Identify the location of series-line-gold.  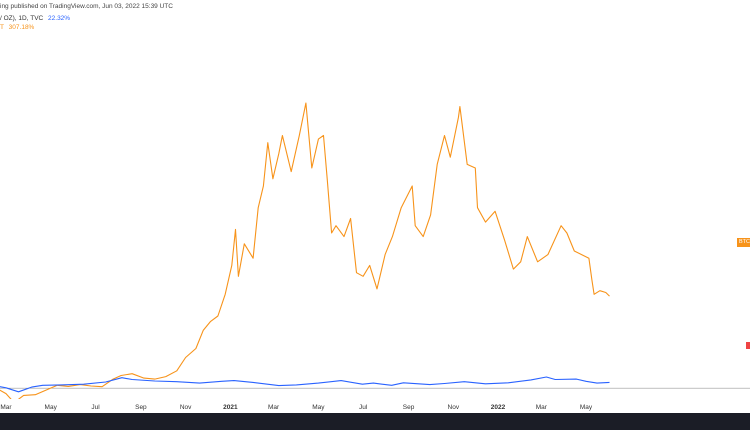
(305, 384).